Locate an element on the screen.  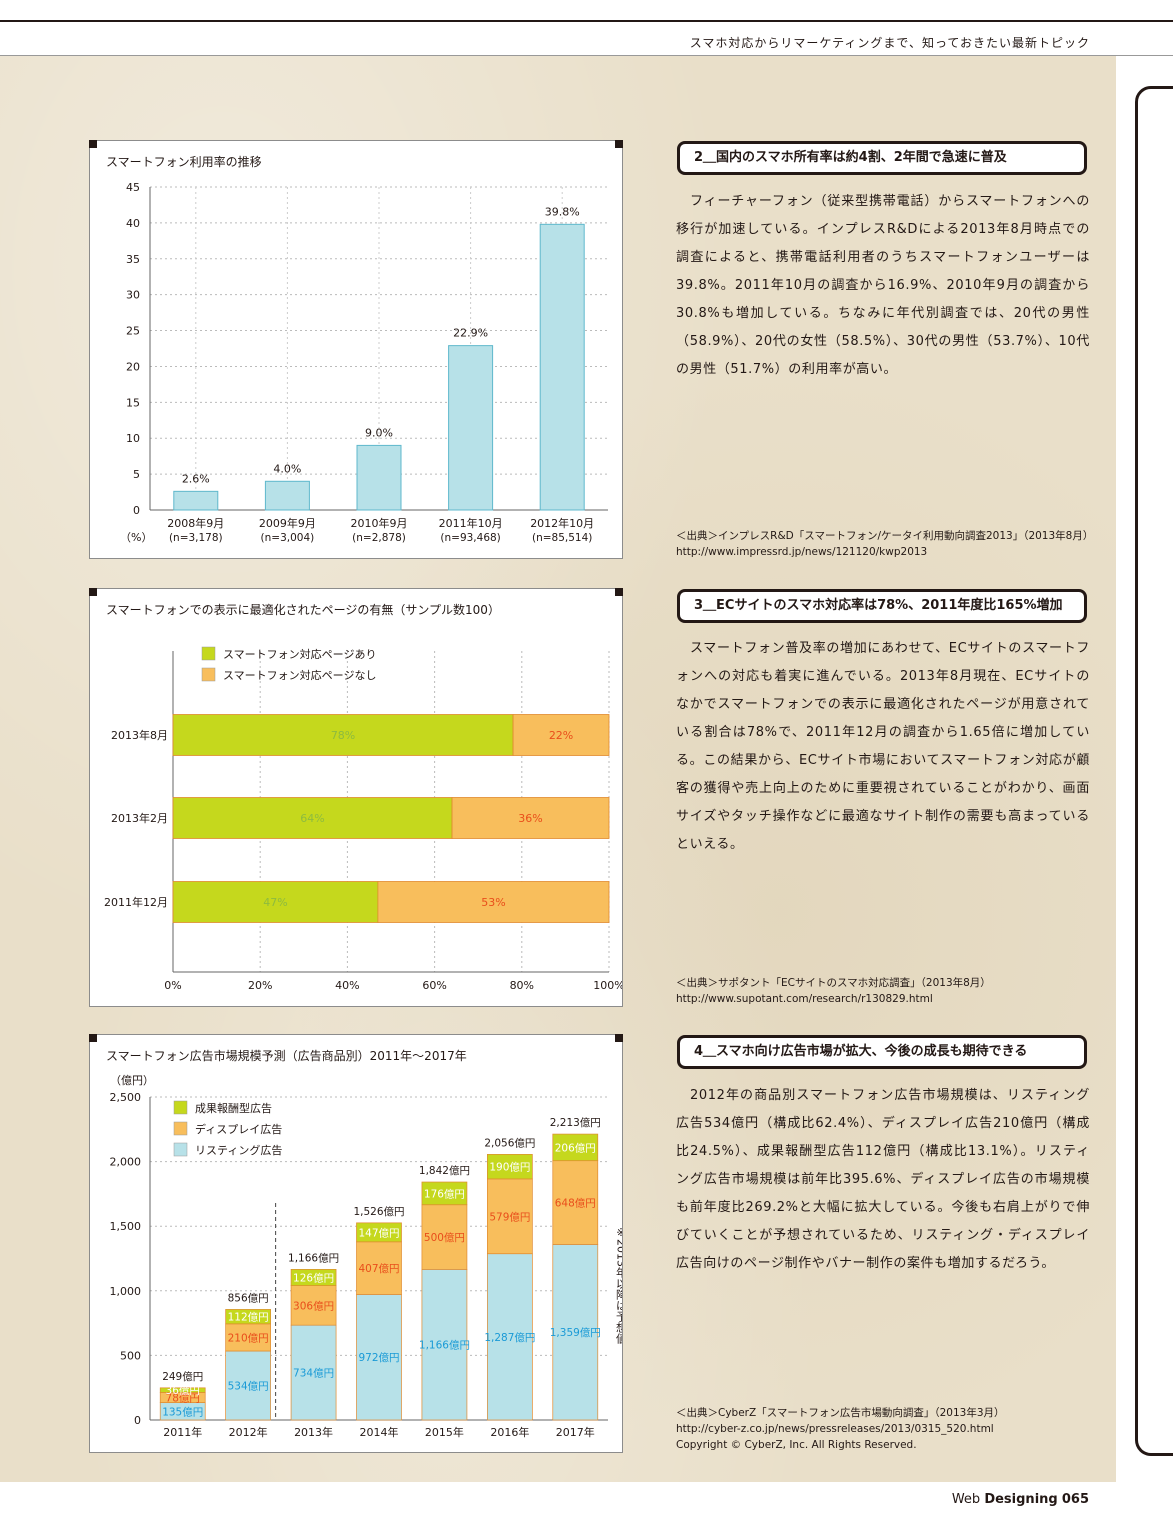
total-label: 856億円 is located at coordinates (248, 1297).